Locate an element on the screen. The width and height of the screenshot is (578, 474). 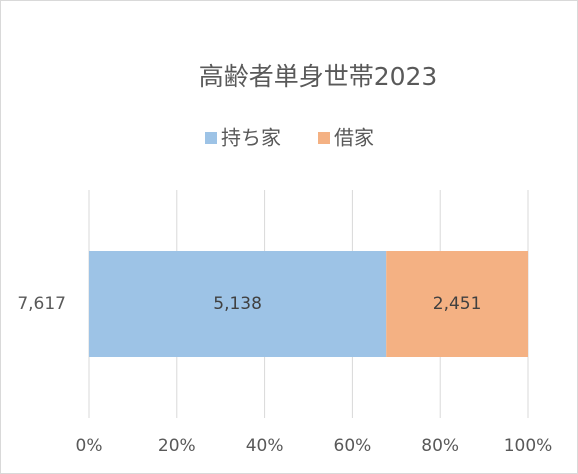
data-label: 5,138 is located at coordinates (237, 304).